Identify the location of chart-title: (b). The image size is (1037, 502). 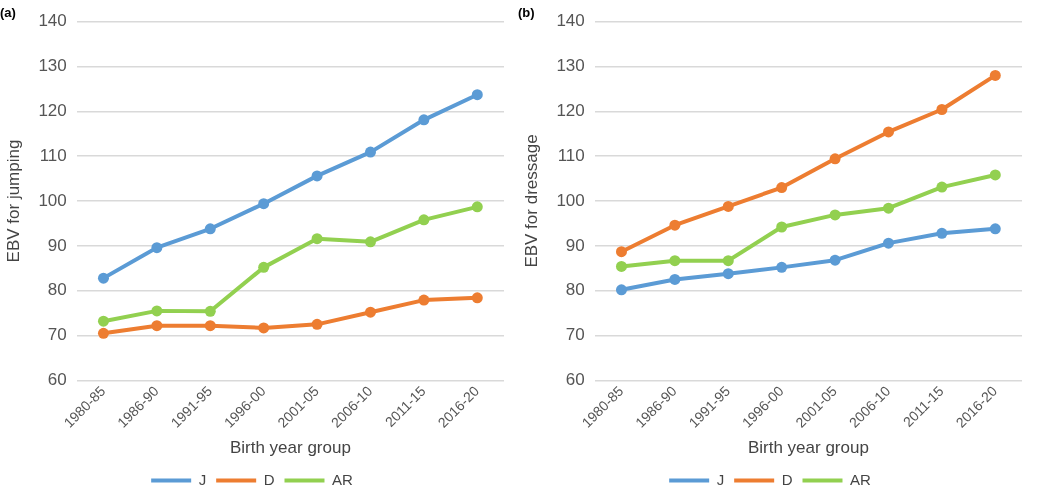
(526, 13).